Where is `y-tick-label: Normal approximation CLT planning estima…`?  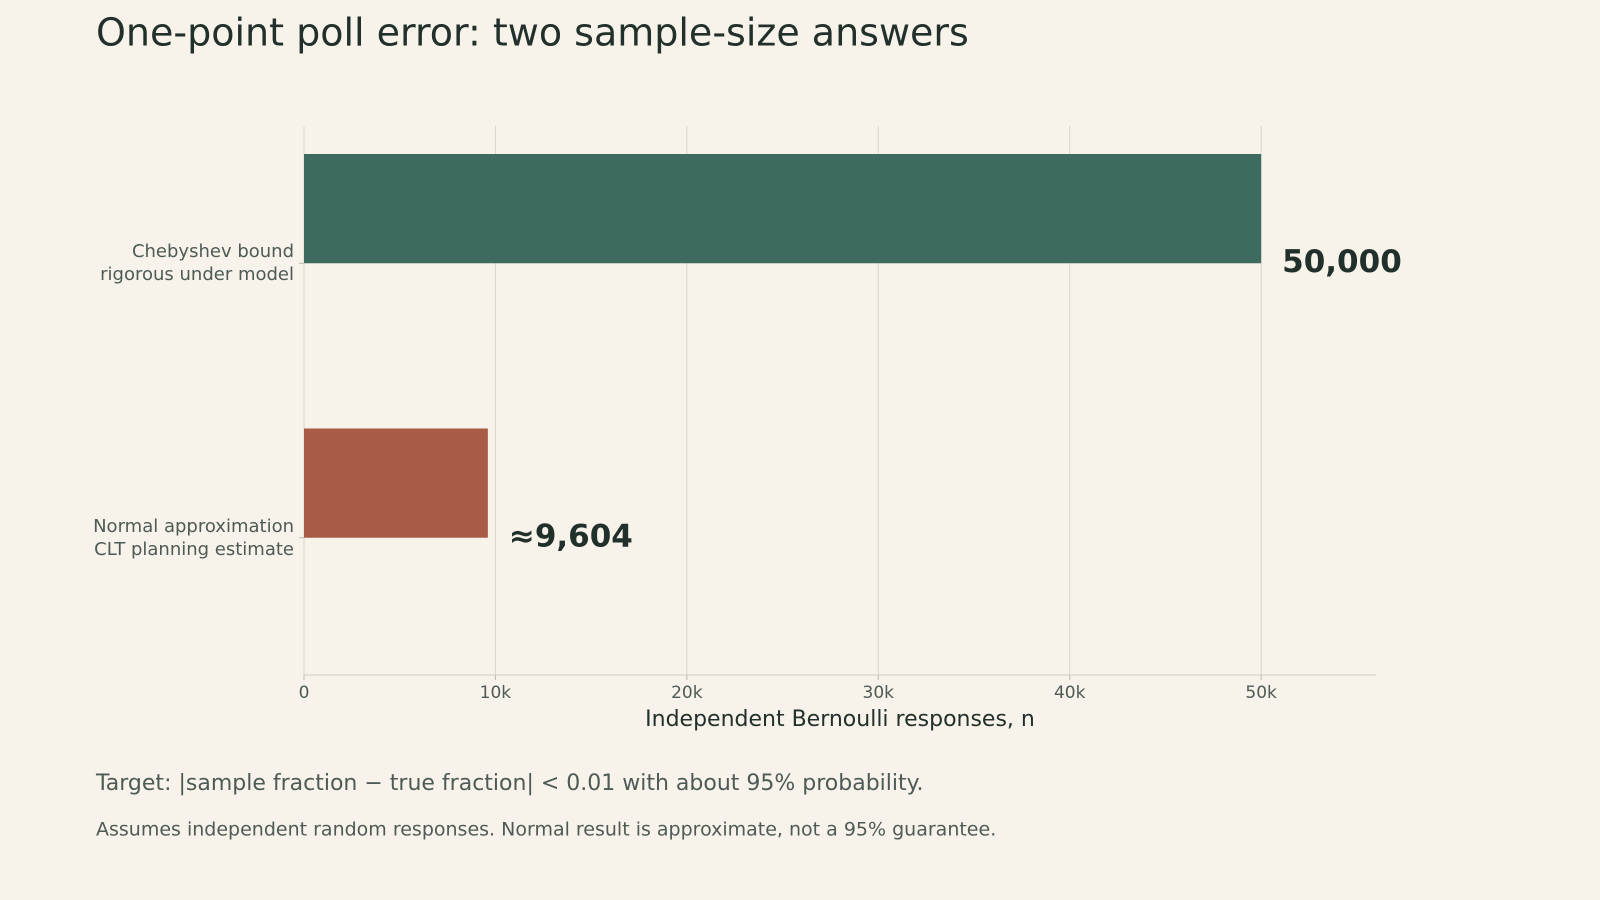
y-tick-label: Normal approximation CLT planning estima… is located at coordinates (193, 537).